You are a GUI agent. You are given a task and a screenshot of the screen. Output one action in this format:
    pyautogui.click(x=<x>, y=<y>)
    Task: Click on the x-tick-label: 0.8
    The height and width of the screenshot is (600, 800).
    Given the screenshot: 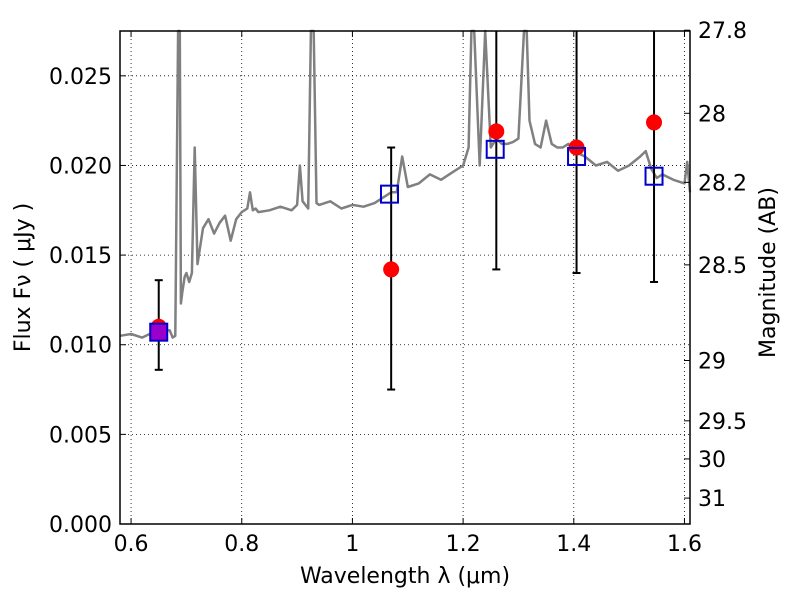 What is the action you would take?
    pyautogui.click(x=241, y=544)
    